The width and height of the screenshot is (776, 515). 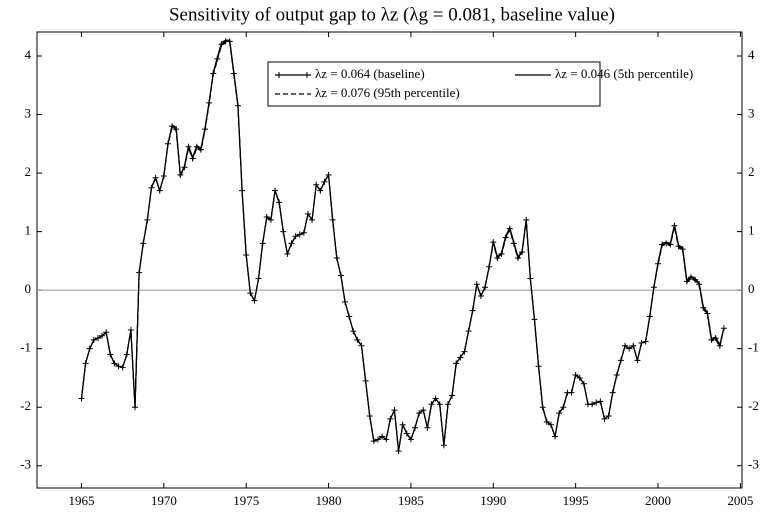 I want to click on y-tick-label: 1, so click(x=28, y=230).